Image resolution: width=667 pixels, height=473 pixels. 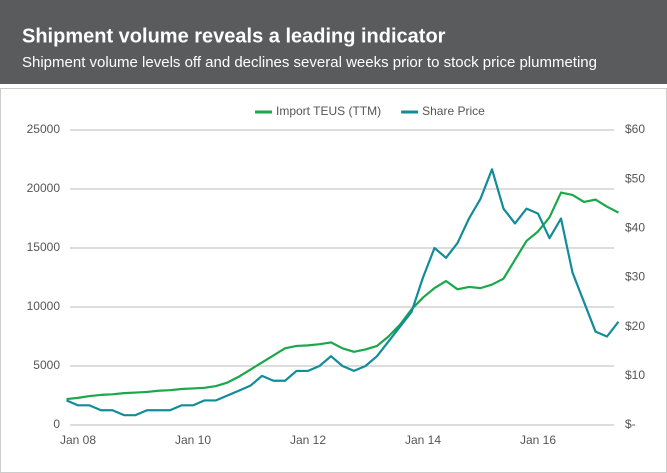 What do you see at coordinates (328, 111) in the screenshot?
I see `legend-label: Import TEUS (TTM)` at bounding box center [328, 111].